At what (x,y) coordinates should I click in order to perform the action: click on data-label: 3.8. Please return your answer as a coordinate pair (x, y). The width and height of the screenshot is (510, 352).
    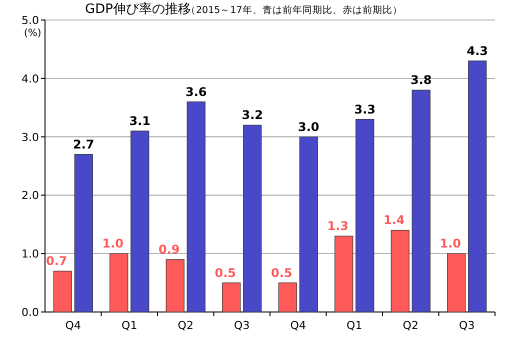
    Looking at the image, I should click on (421, 80).